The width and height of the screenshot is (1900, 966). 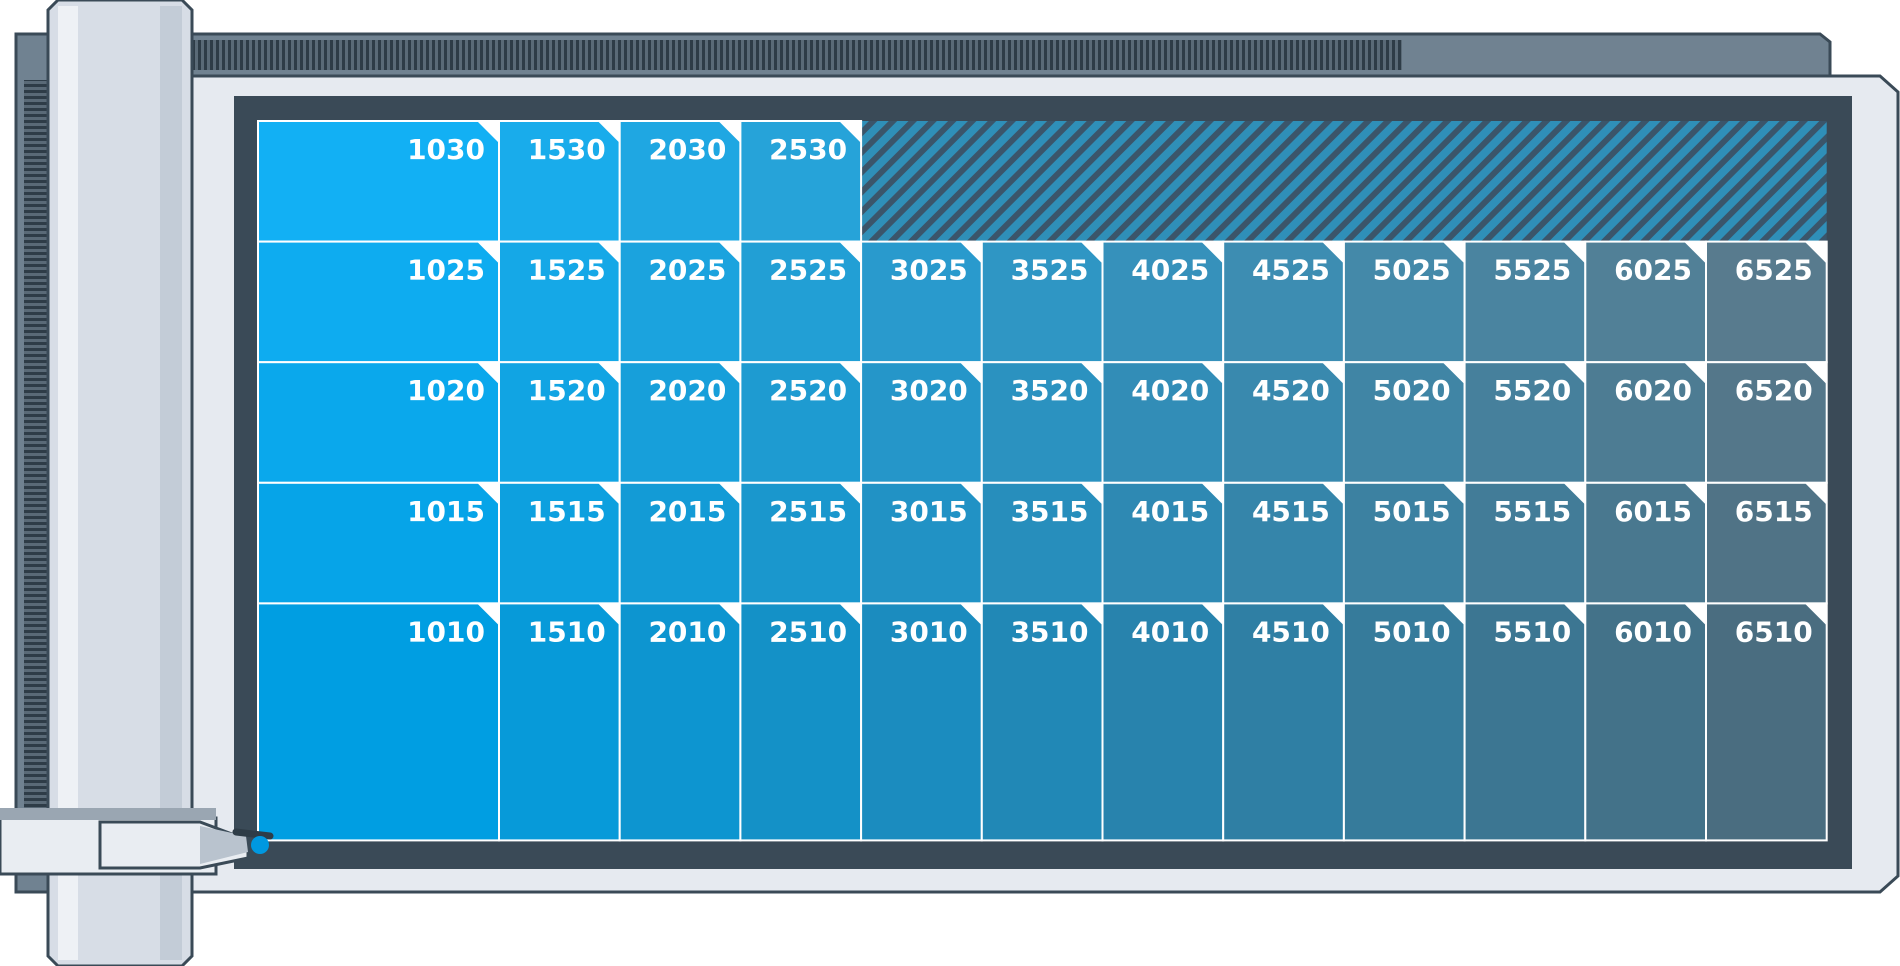 What do you see at coordinates (1170, 511) in the screenshot?
I see `grid-cell-label: 4015` at bounding box center [1170, 511].